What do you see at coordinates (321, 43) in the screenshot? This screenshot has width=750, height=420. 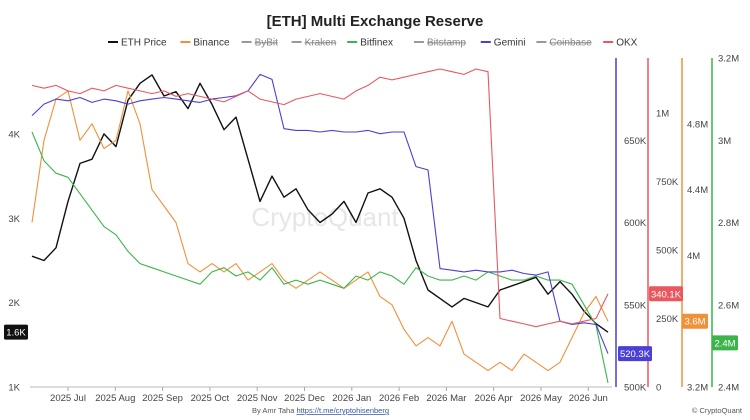 I see `legend-label: Kraken` at bounding box center [321, 43].